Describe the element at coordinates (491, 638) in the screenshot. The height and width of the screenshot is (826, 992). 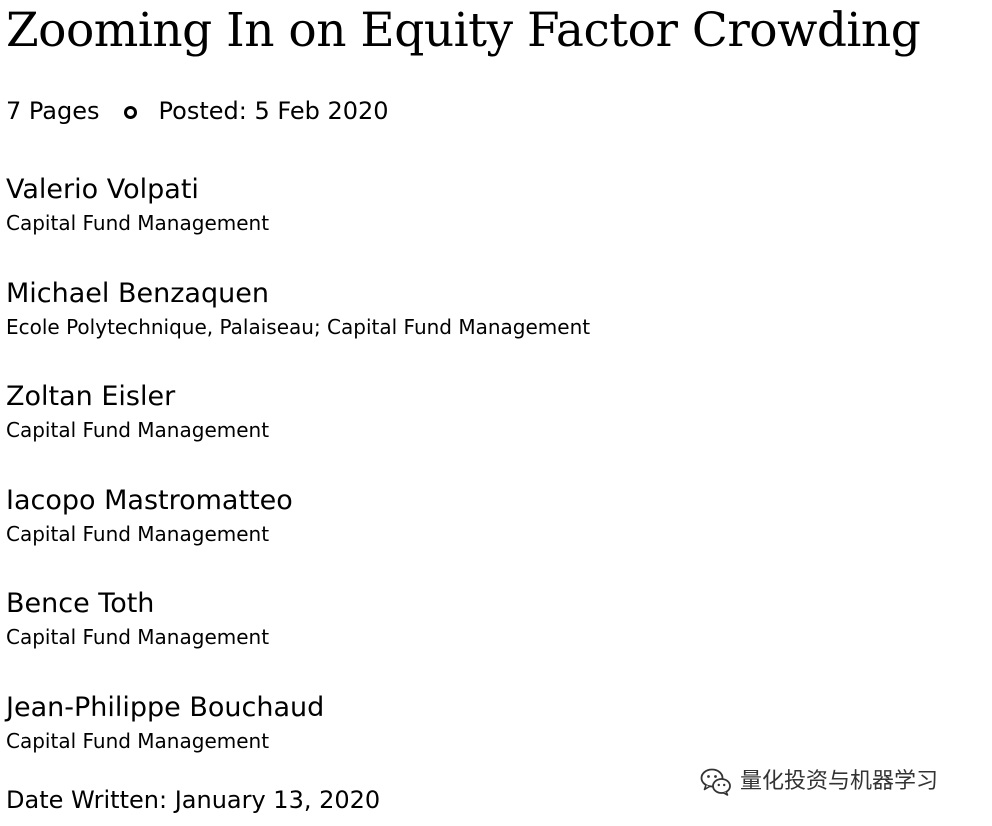
I see `author-entry: Bence Toth Capital Fund Management` at that location.